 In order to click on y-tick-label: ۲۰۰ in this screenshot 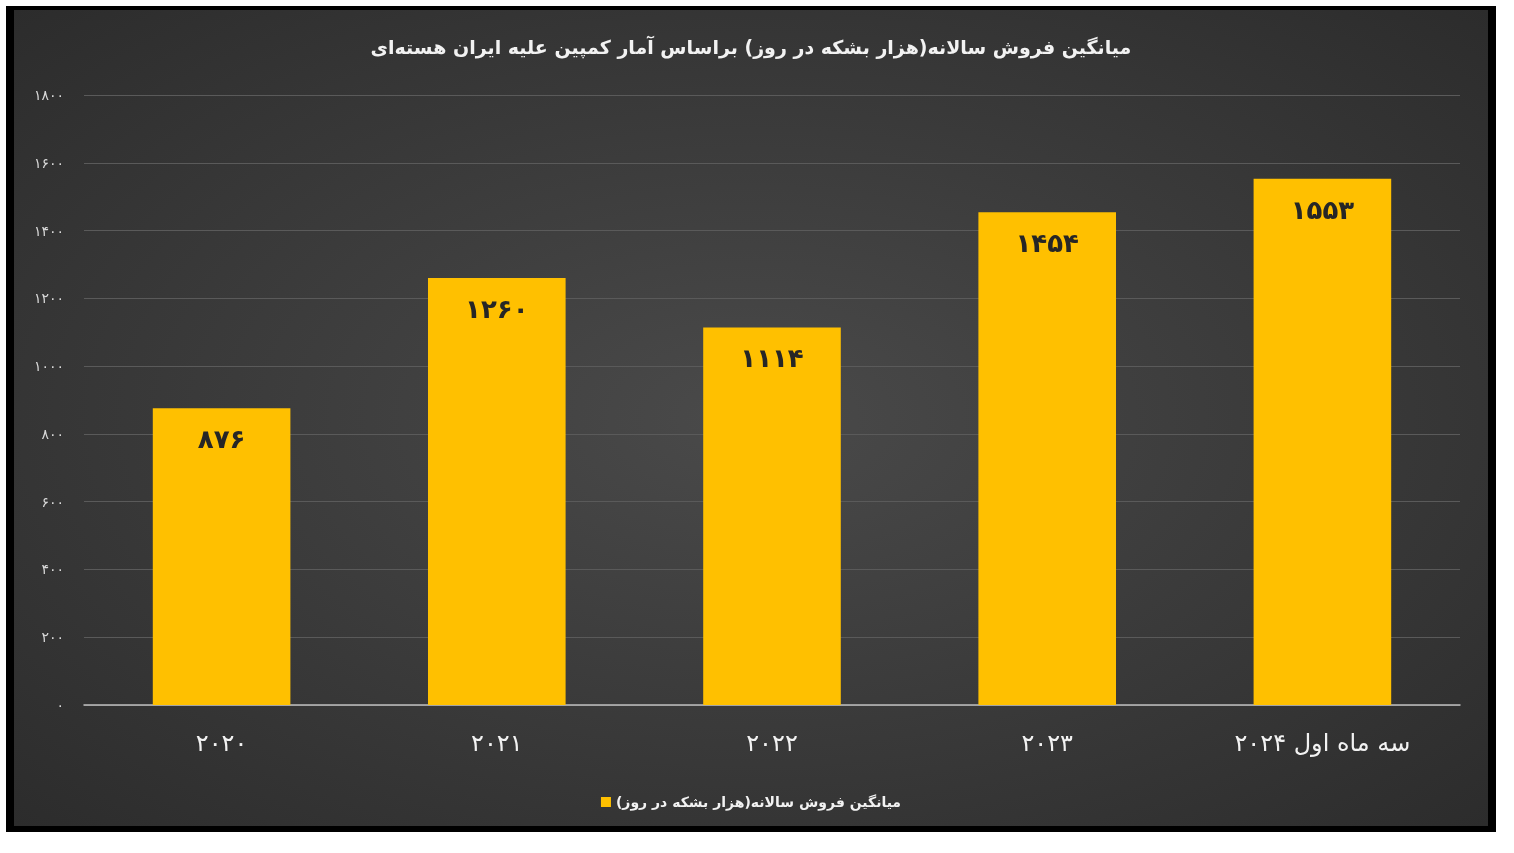, I will do `click(52, 637)`.